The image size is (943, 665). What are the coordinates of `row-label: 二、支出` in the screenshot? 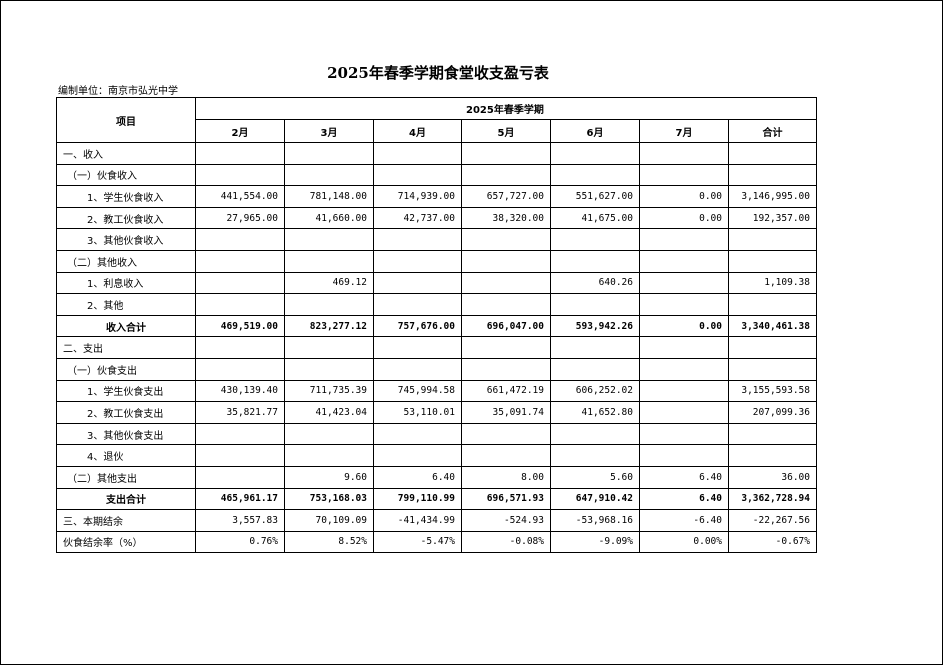 It's located at (126, 347).